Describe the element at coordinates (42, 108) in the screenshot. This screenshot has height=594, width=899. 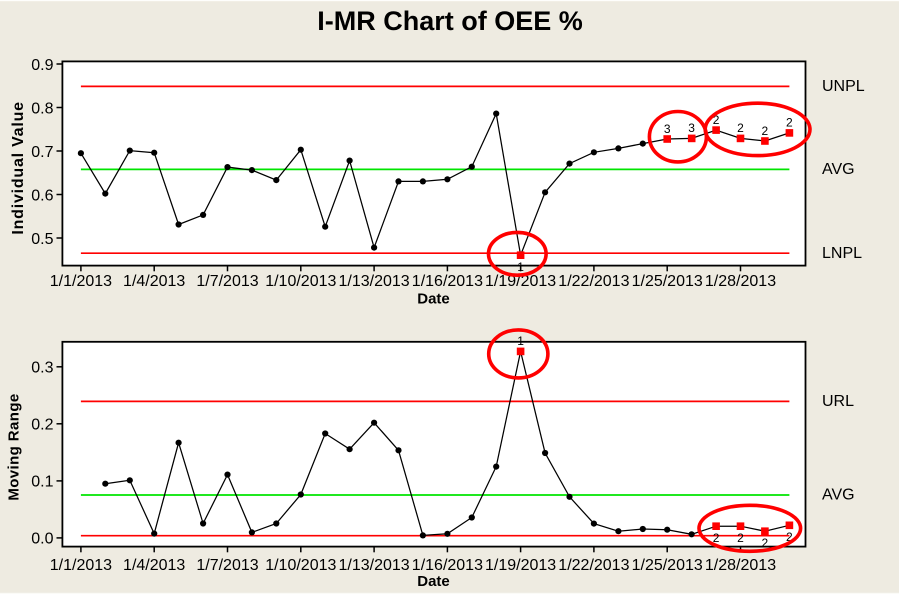
I see `svg-text: 0.8` at that location.